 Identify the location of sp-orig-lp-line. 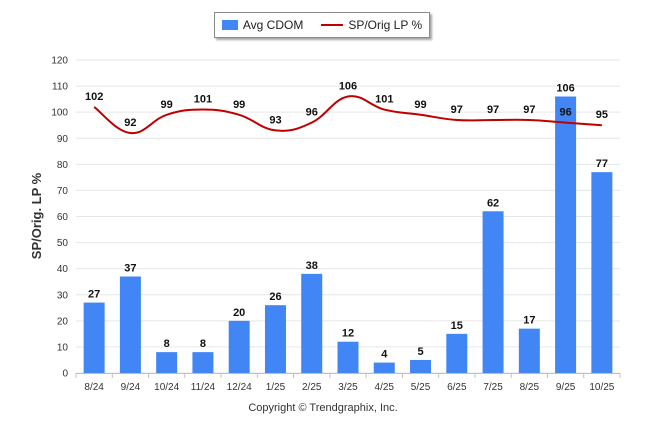
(347, 115).